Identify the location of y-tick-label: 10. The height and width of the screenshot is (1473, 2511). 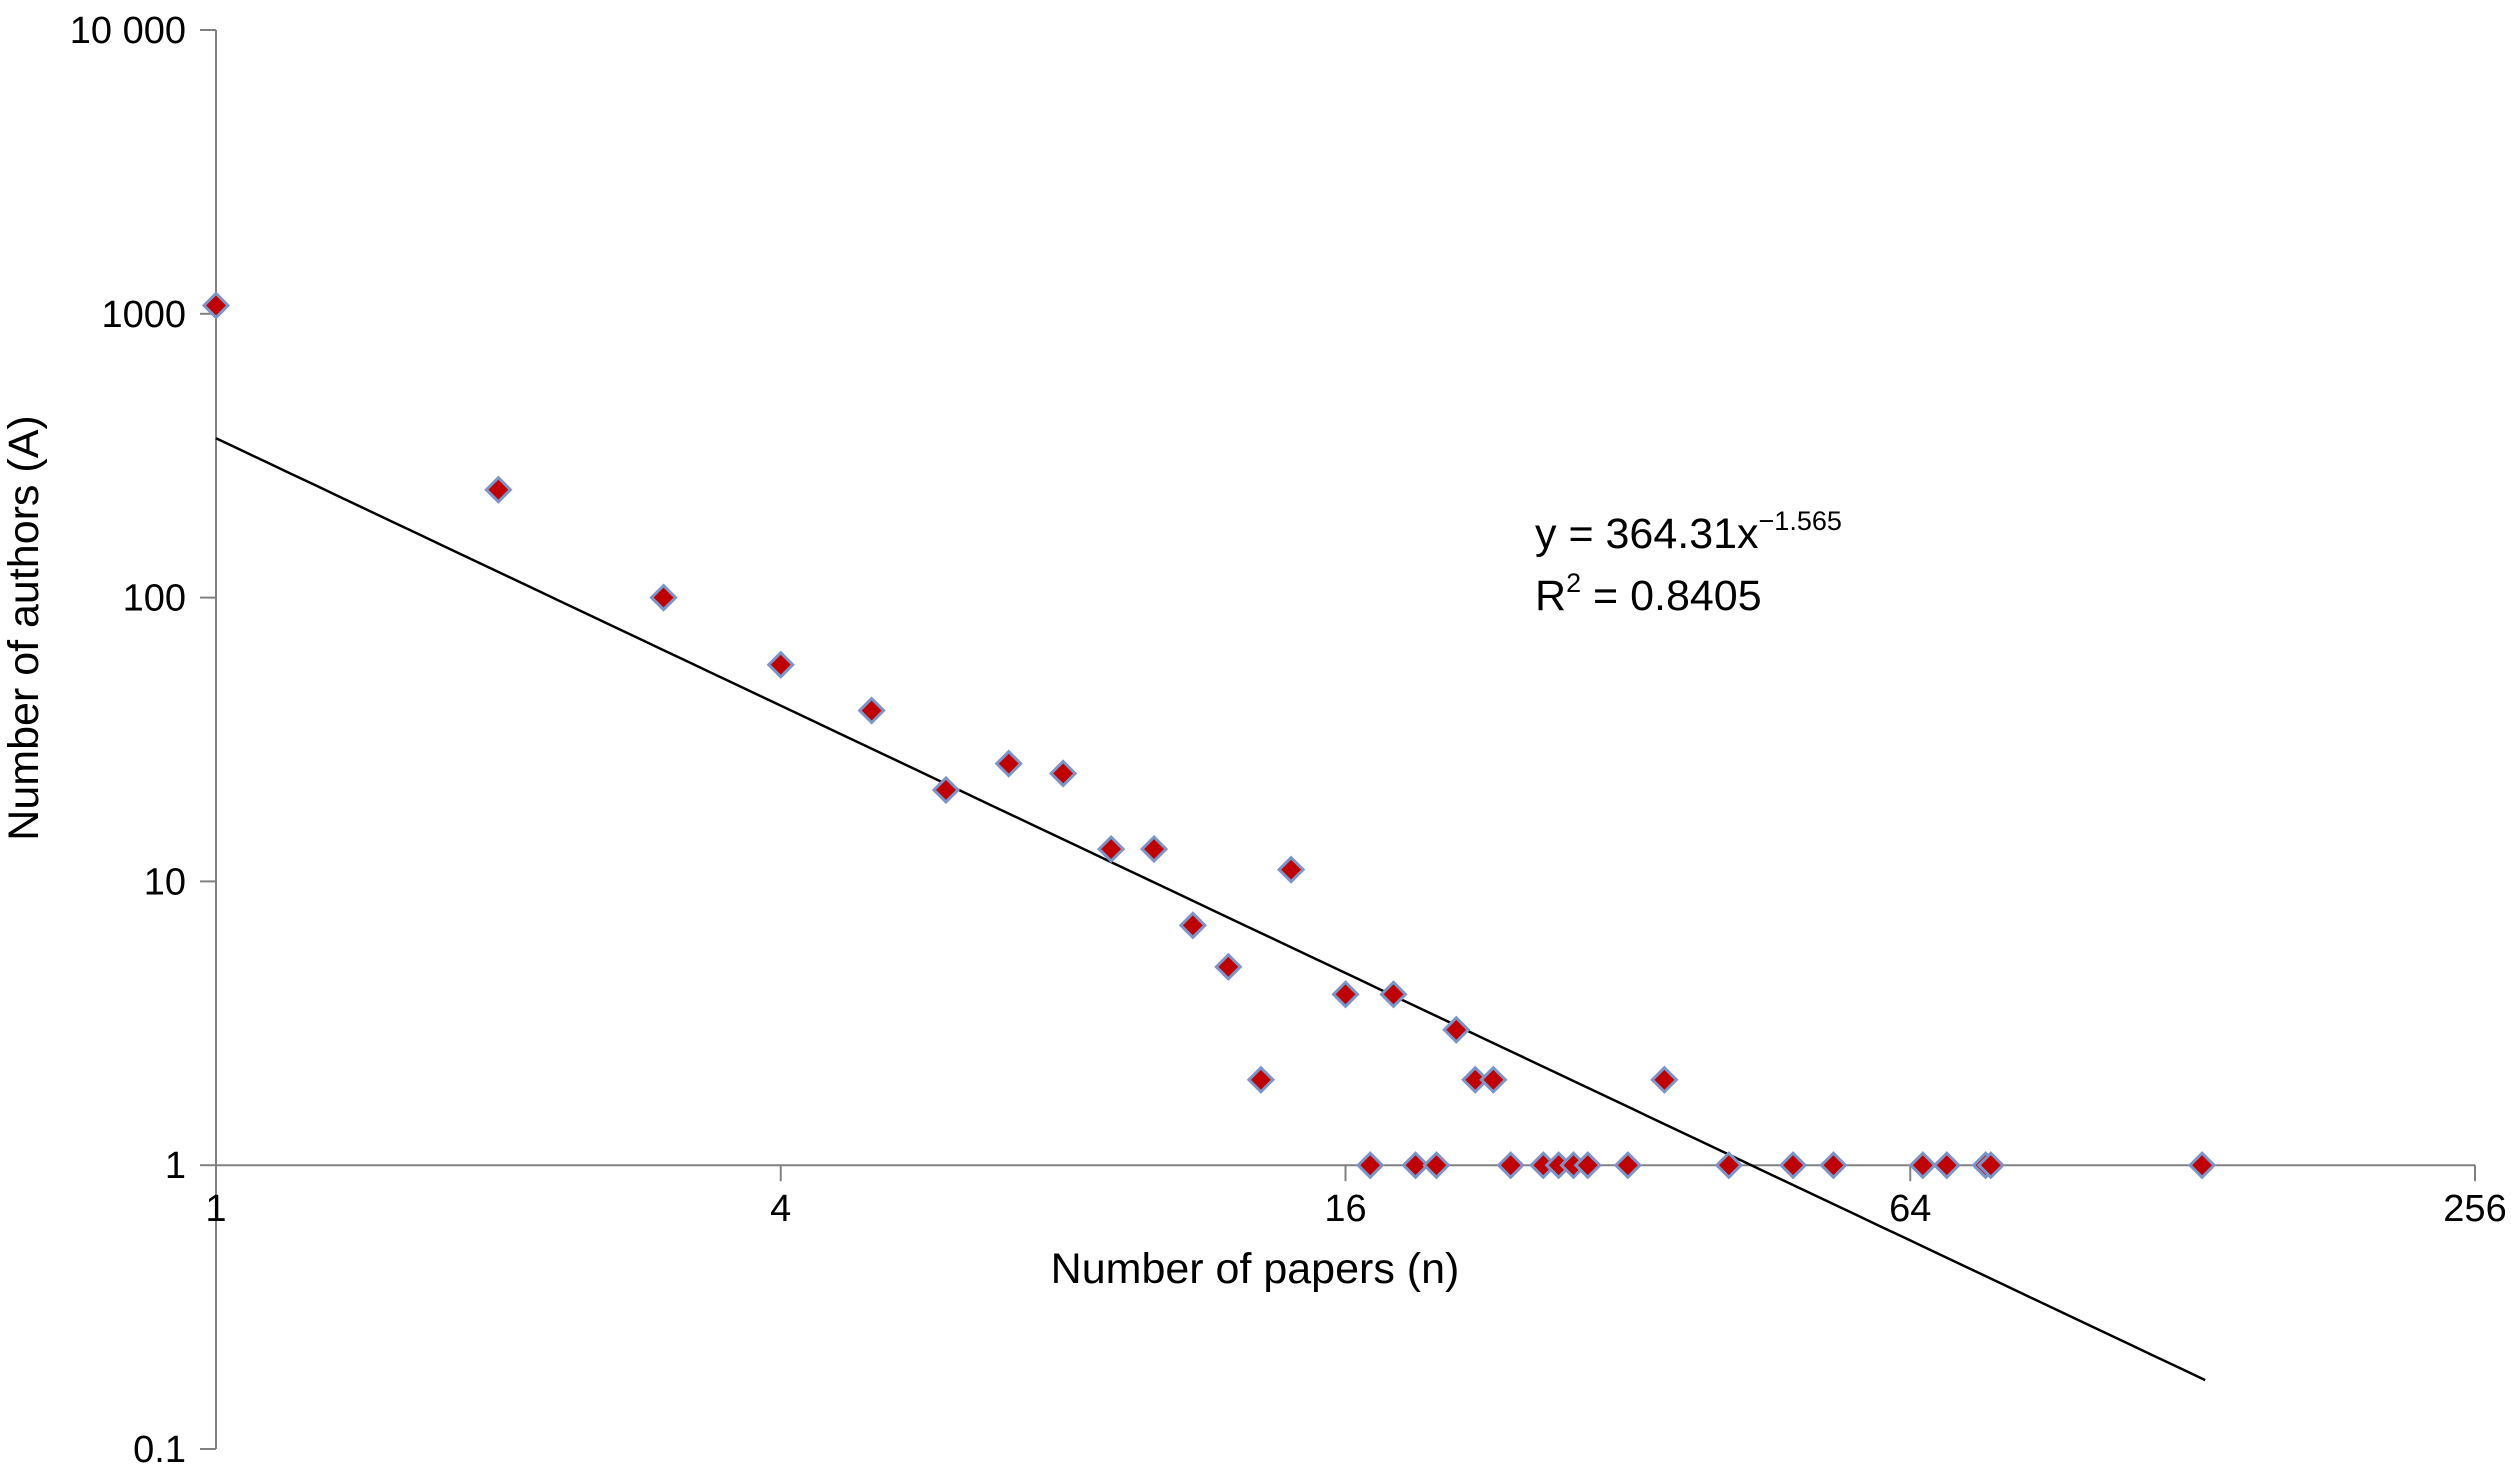
(165, 882).